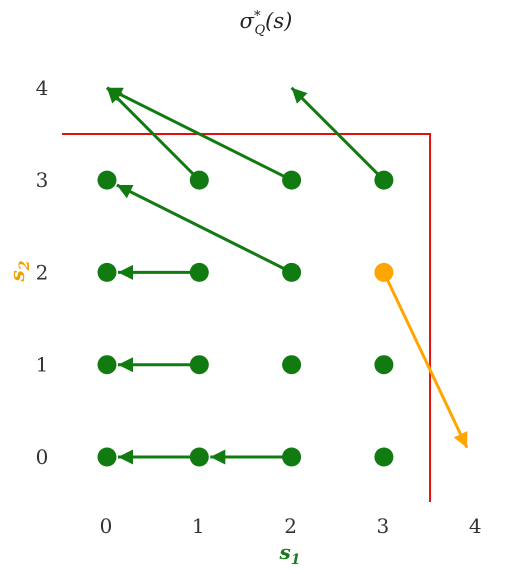 This screenshot has width=532, height=574. Describe the element at coordinates (42, 180) in the screenshot. I see `y-tick-label-3: 3` at that location.